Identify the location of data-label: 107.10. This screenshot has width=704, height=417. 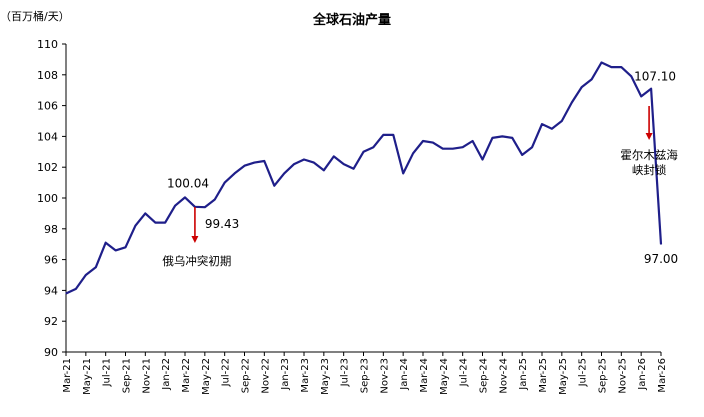
(655, 77).